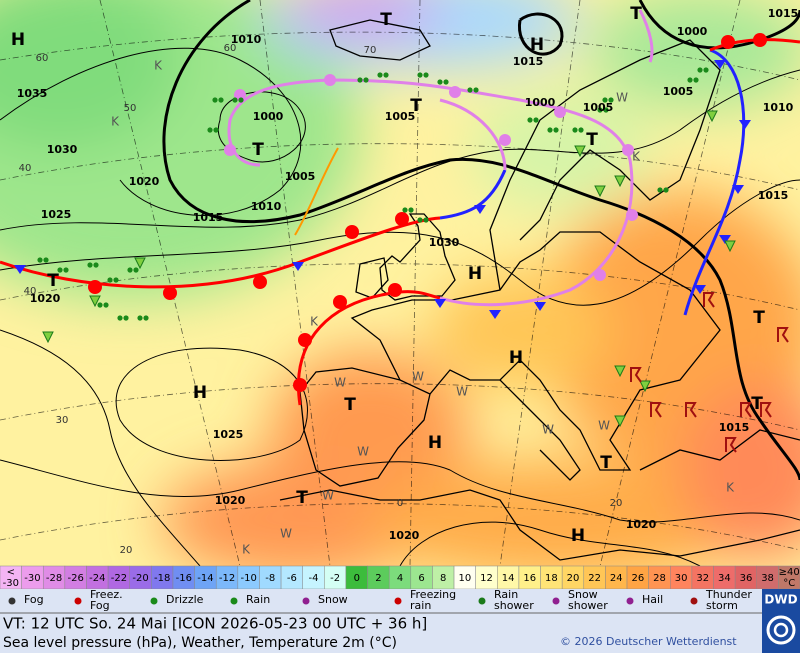  Describe the element at coordinates (551, 578) in the screenshot. I see `scale-label: 18` at that location.